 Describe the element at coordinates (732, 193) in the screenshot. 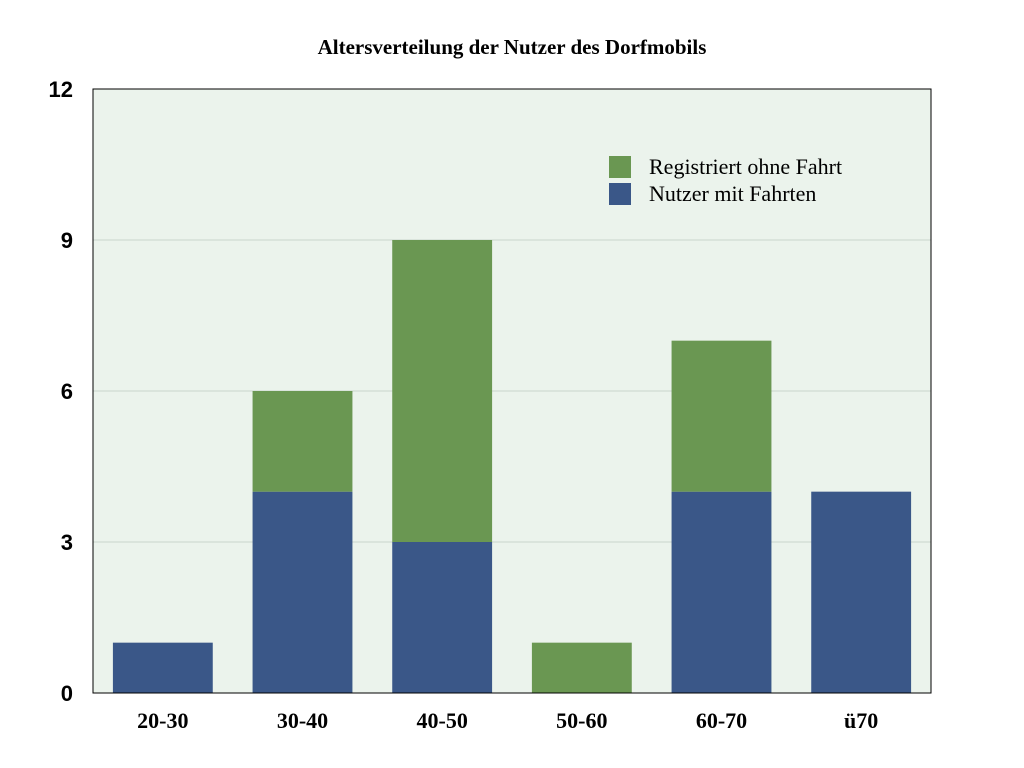

I see `legend-label: Nutzer mit Fahrten` at that location.